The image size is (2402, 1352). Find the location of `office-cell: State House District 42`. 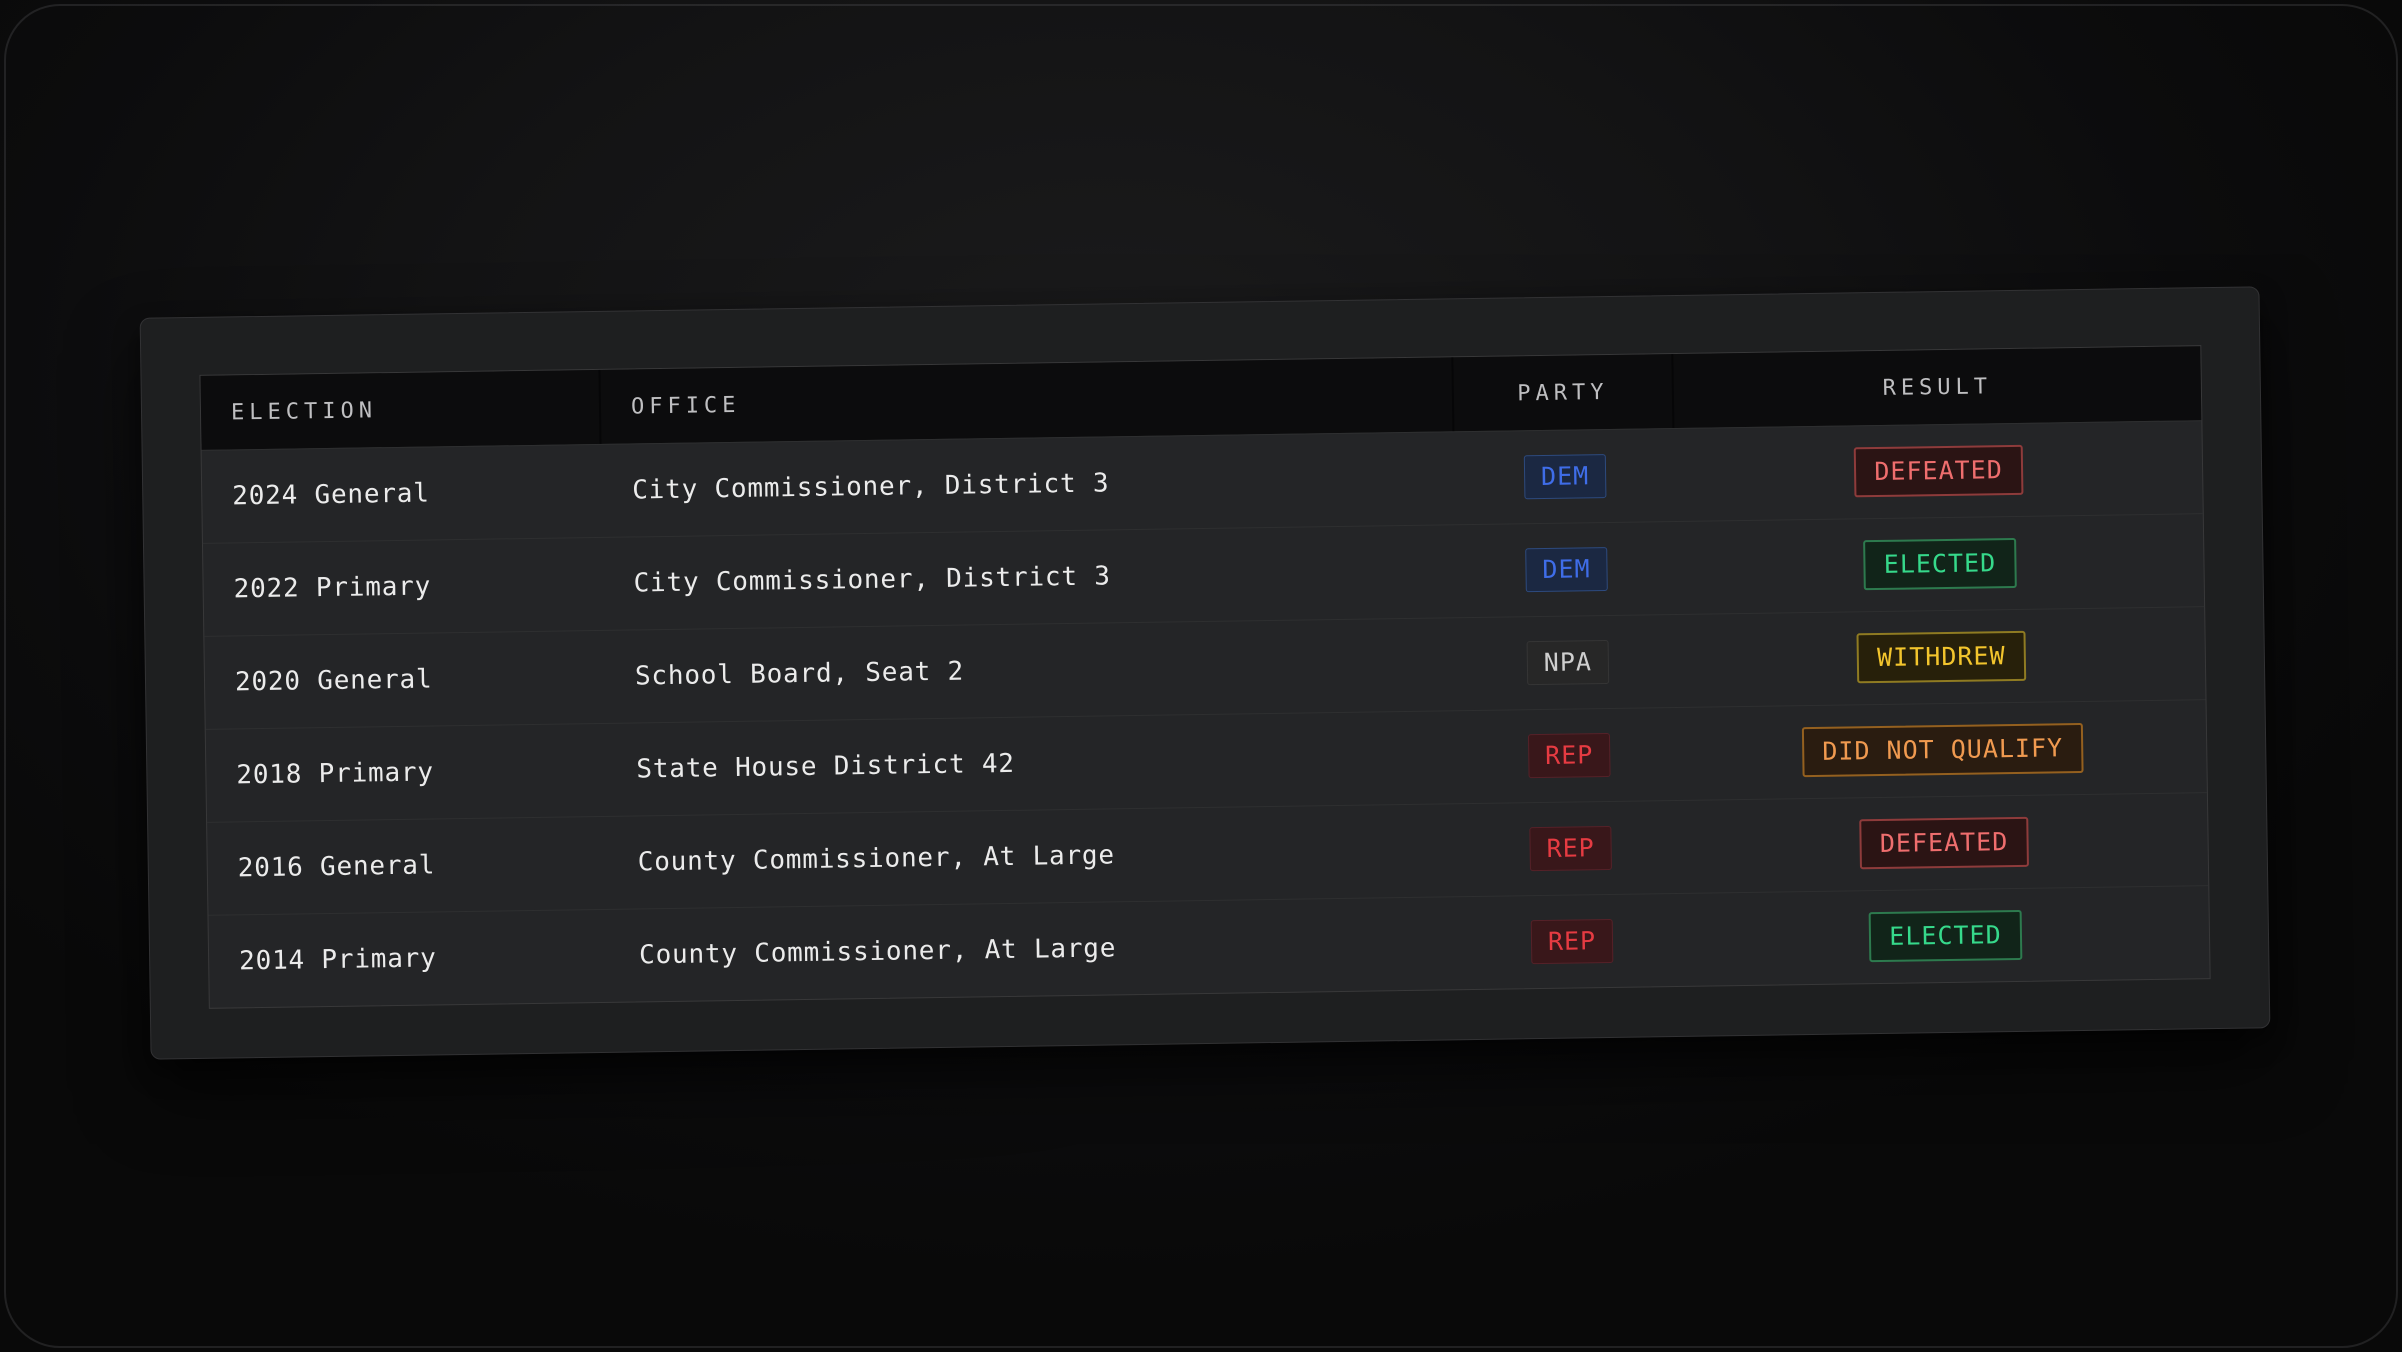

office-cell: State House District 42 is located at coordinates (825, 766).